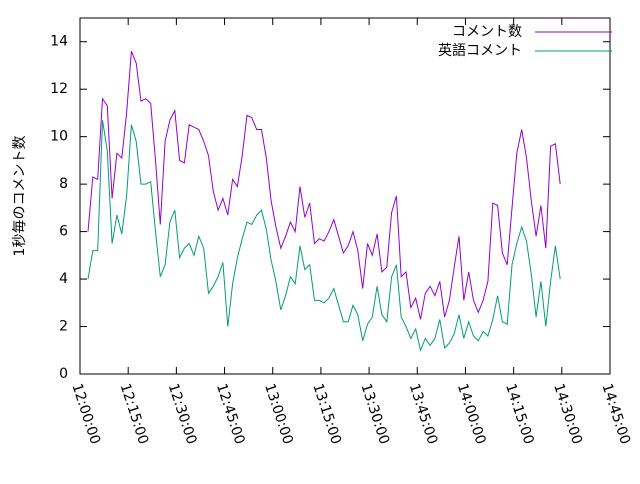 This screenshot has width=640, height=484. Describe the element at coordinates (134, 414) in the screenshot. I see `x-tick-label: 12:15:00` at that location.